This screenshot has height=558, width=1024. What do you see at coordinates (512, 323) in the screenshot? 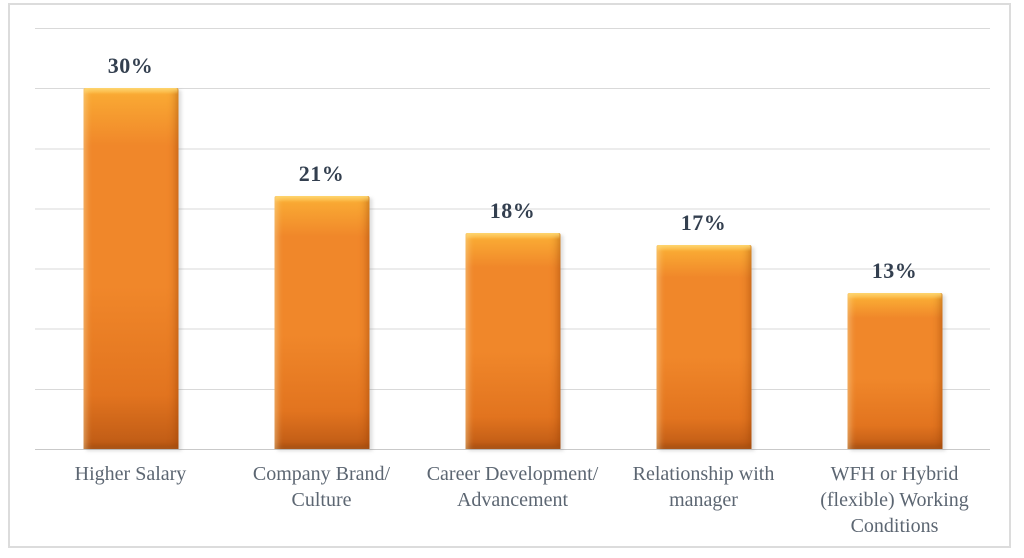
I see `bar-3: 18%` at bounding box center [512, 323].